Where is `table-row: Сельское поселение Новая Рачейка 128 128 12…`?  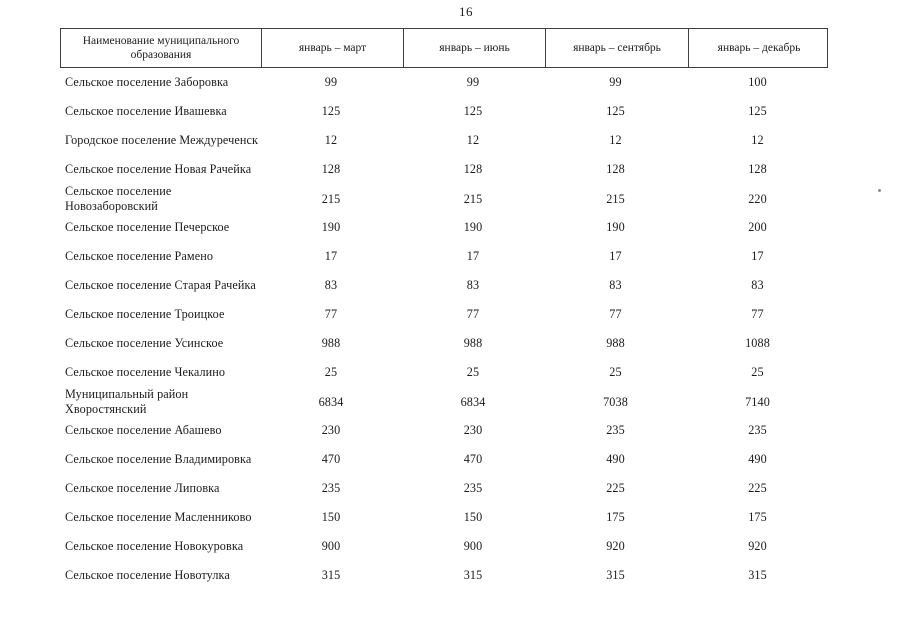 table-row: Сельское поселение Новая Рачейка 128 128 12… is located at coordinates (444, 169).